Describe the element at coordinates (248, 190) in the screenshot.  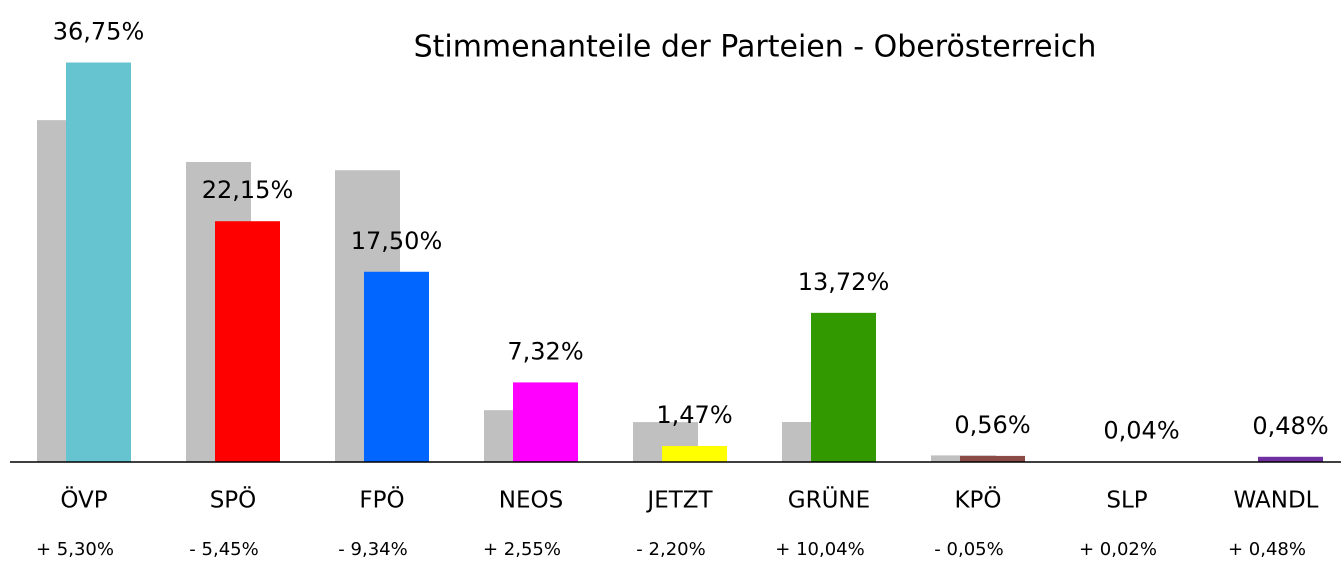
I see `value-label: 22,15%` at that location.